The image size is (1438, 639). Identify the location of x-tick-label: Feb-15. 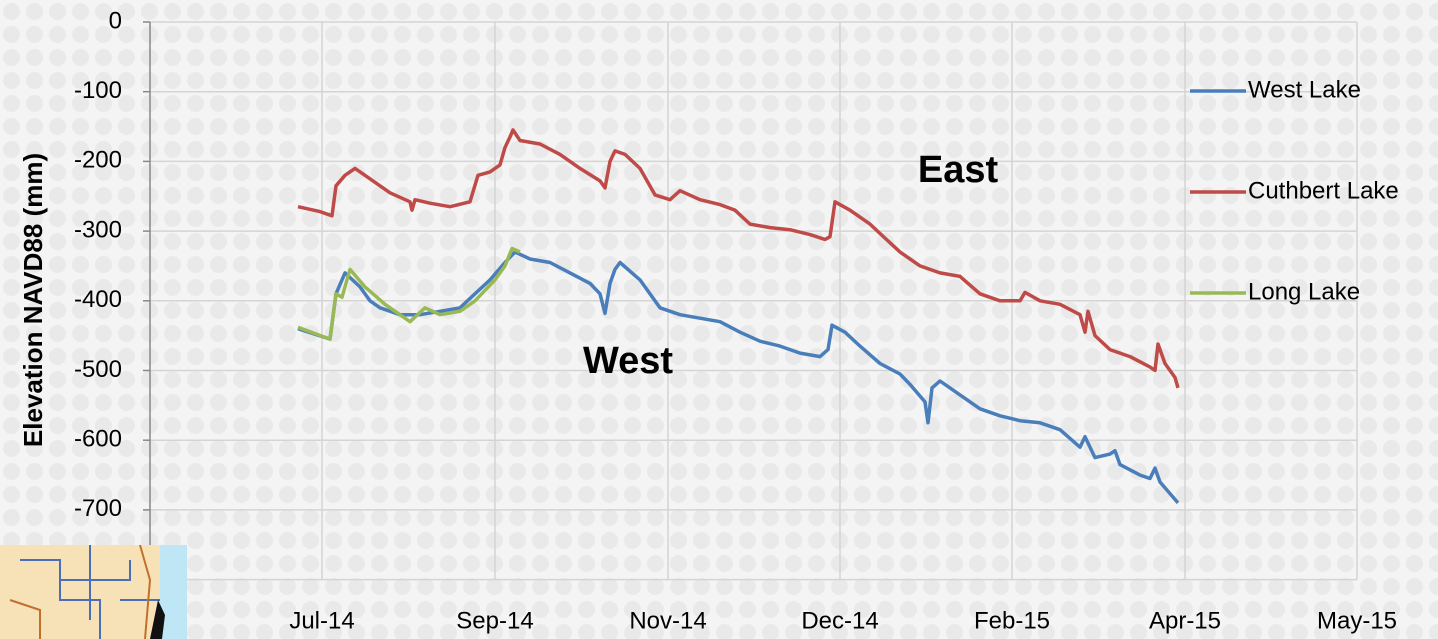
(1012, 620).